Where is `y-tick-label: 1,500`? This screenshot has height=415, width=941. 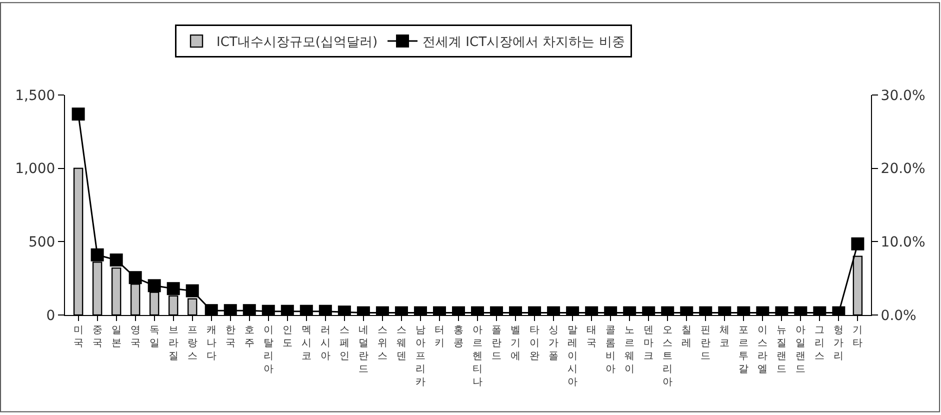 y-tick-label: 1,500 is located at coordinates (35, 96).